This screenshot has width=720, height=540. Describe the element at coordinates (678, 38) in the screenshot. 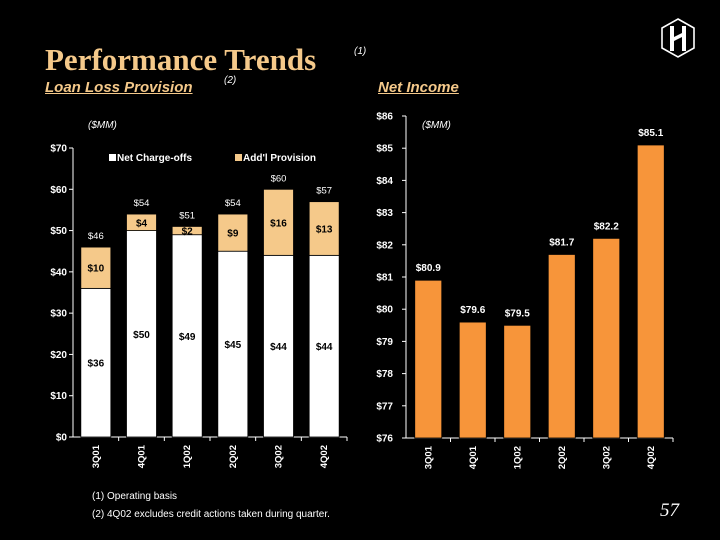

I see `company-logo` at that location.